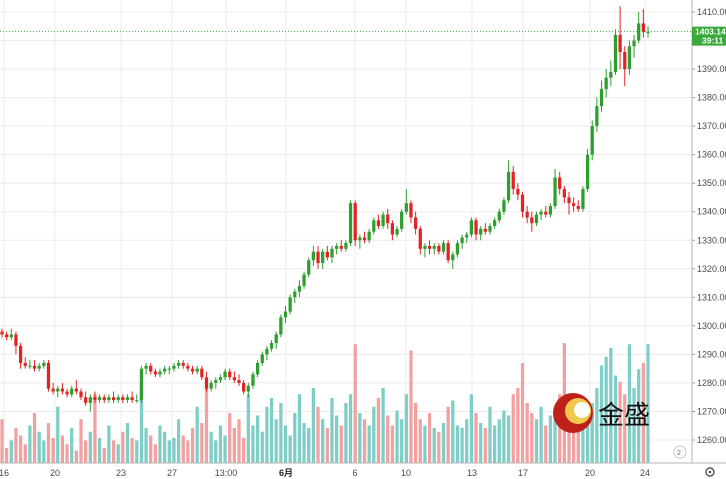 Image resolution: width=726 pixels, height=479 pixels. I want to click on scale-badge-circle, so click(680, 452).